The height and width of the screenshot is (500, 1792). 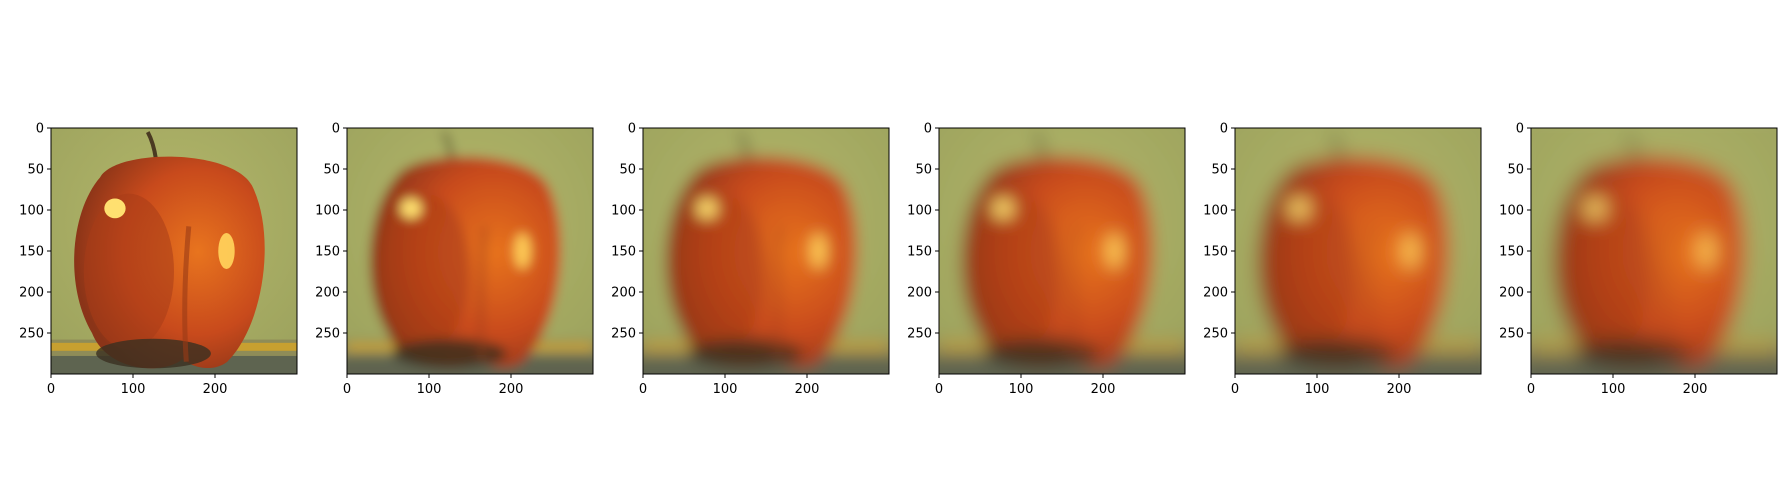 I want to click on apple-original, so click(x=174, y=251).